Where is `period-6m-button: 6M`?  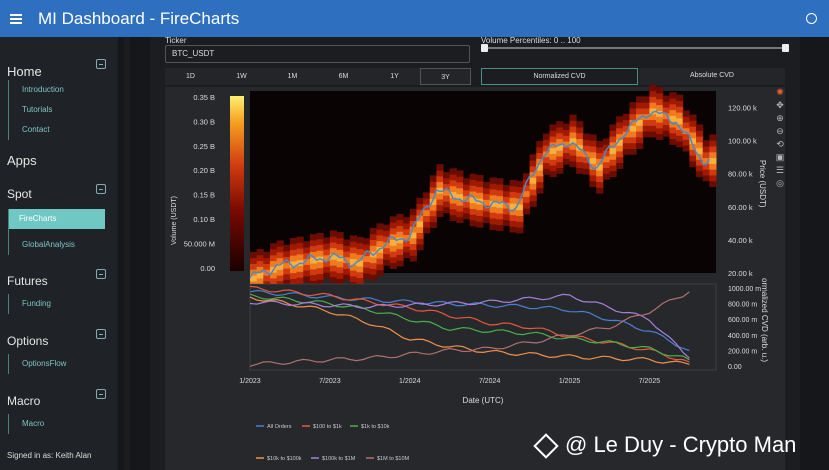 period-6m-button: 6M is located at coordinates (343, 76).